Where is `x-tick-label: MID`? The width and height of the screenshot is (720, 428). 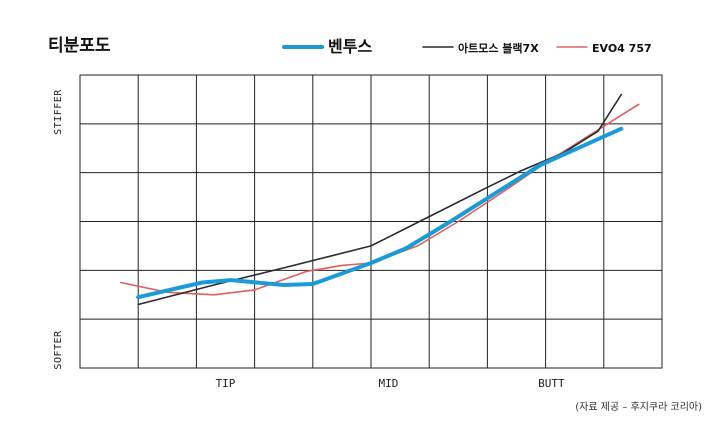
x-tick-label: MID is located at coordinates (389, 383).